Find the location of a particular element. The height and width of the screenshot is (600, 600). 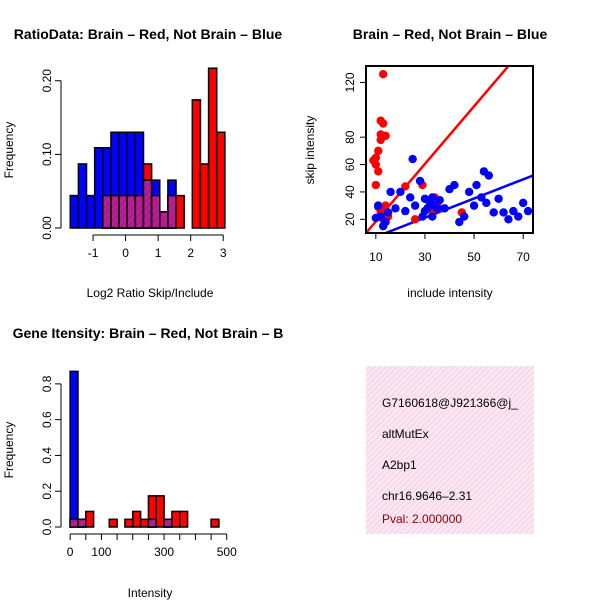

scatter-marks is located at coordinates (449, 149).